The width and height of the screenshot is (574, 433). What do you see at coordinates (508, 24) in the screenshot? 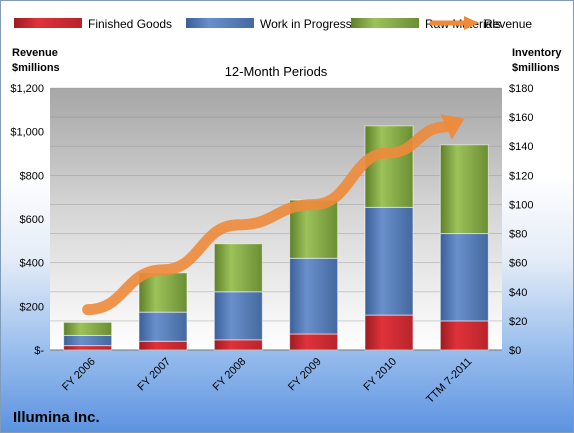
I see `legend-label-revenue: Revenue` at bounding box center [508, 24].